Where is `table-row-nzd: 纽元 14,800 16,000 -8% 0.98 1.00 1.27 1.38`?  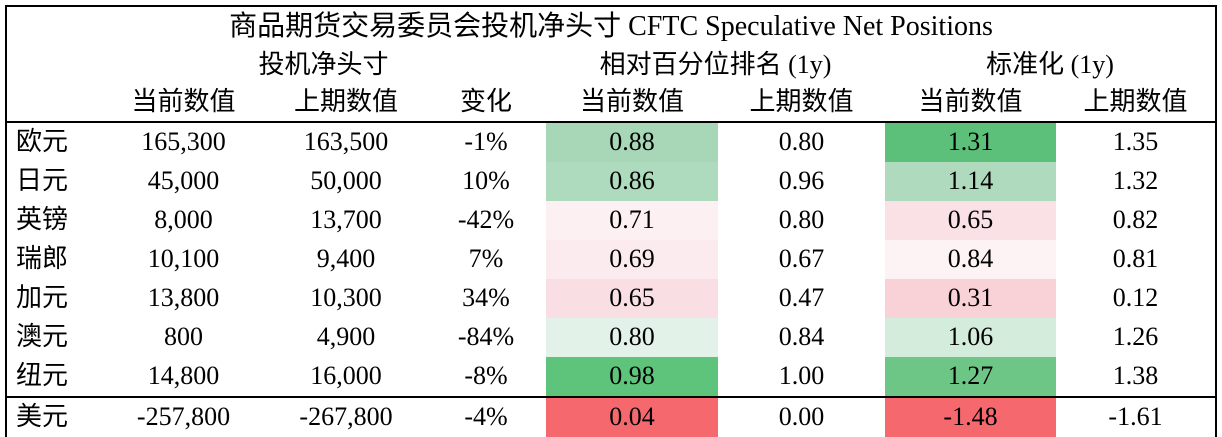 table-row-nzd: 纽元 14,800 16,000 -8% 0.98 1.00 1.27 1.38 is located at coordinates (611, 377).